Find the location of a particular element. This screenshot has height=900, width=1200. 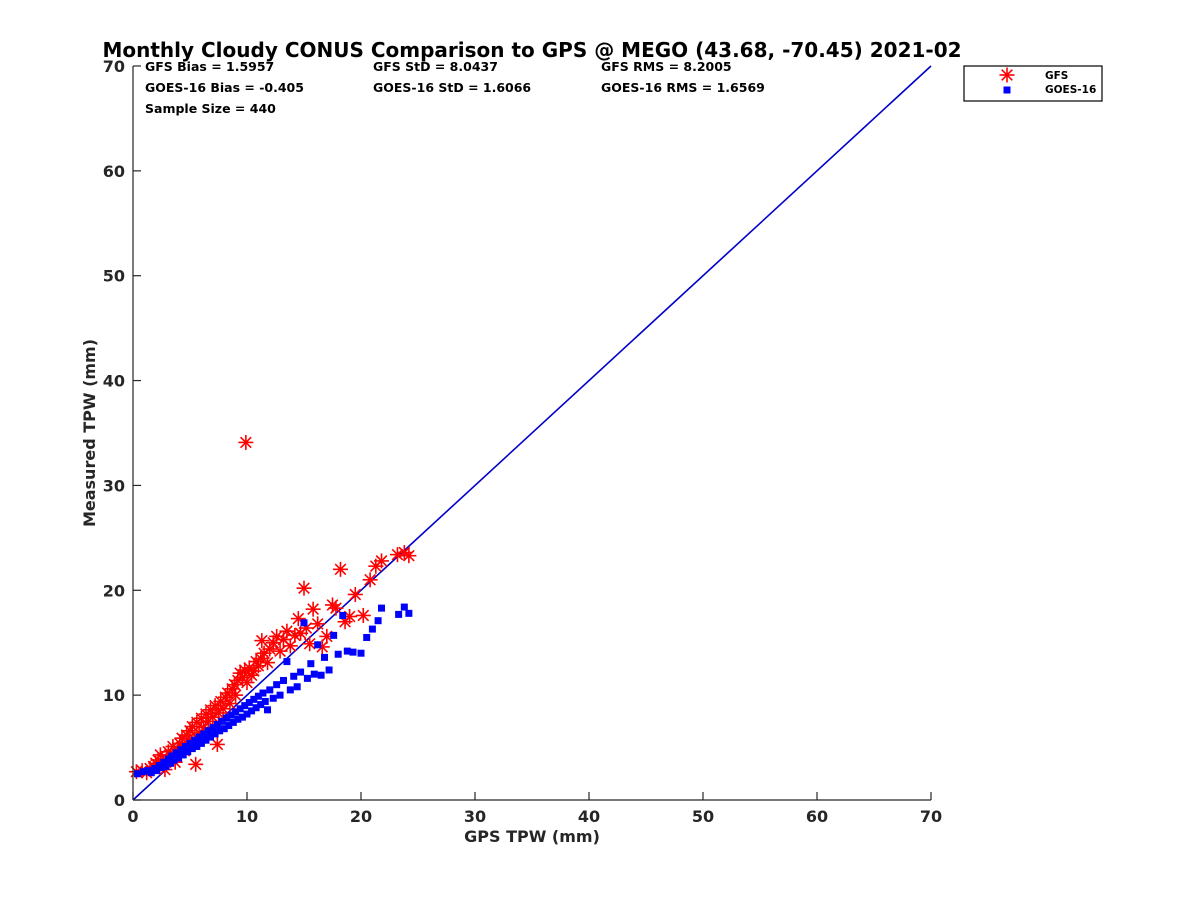

stat-goes-bias: GOES-16 Bias = -0.405 is located at coordinates (224, 87).